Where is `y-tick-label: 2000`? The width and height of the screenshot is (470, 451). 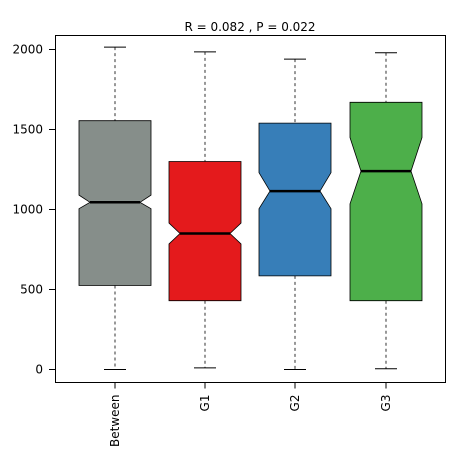
y-tick-label: 2000 is located at coordinates (27, 50).